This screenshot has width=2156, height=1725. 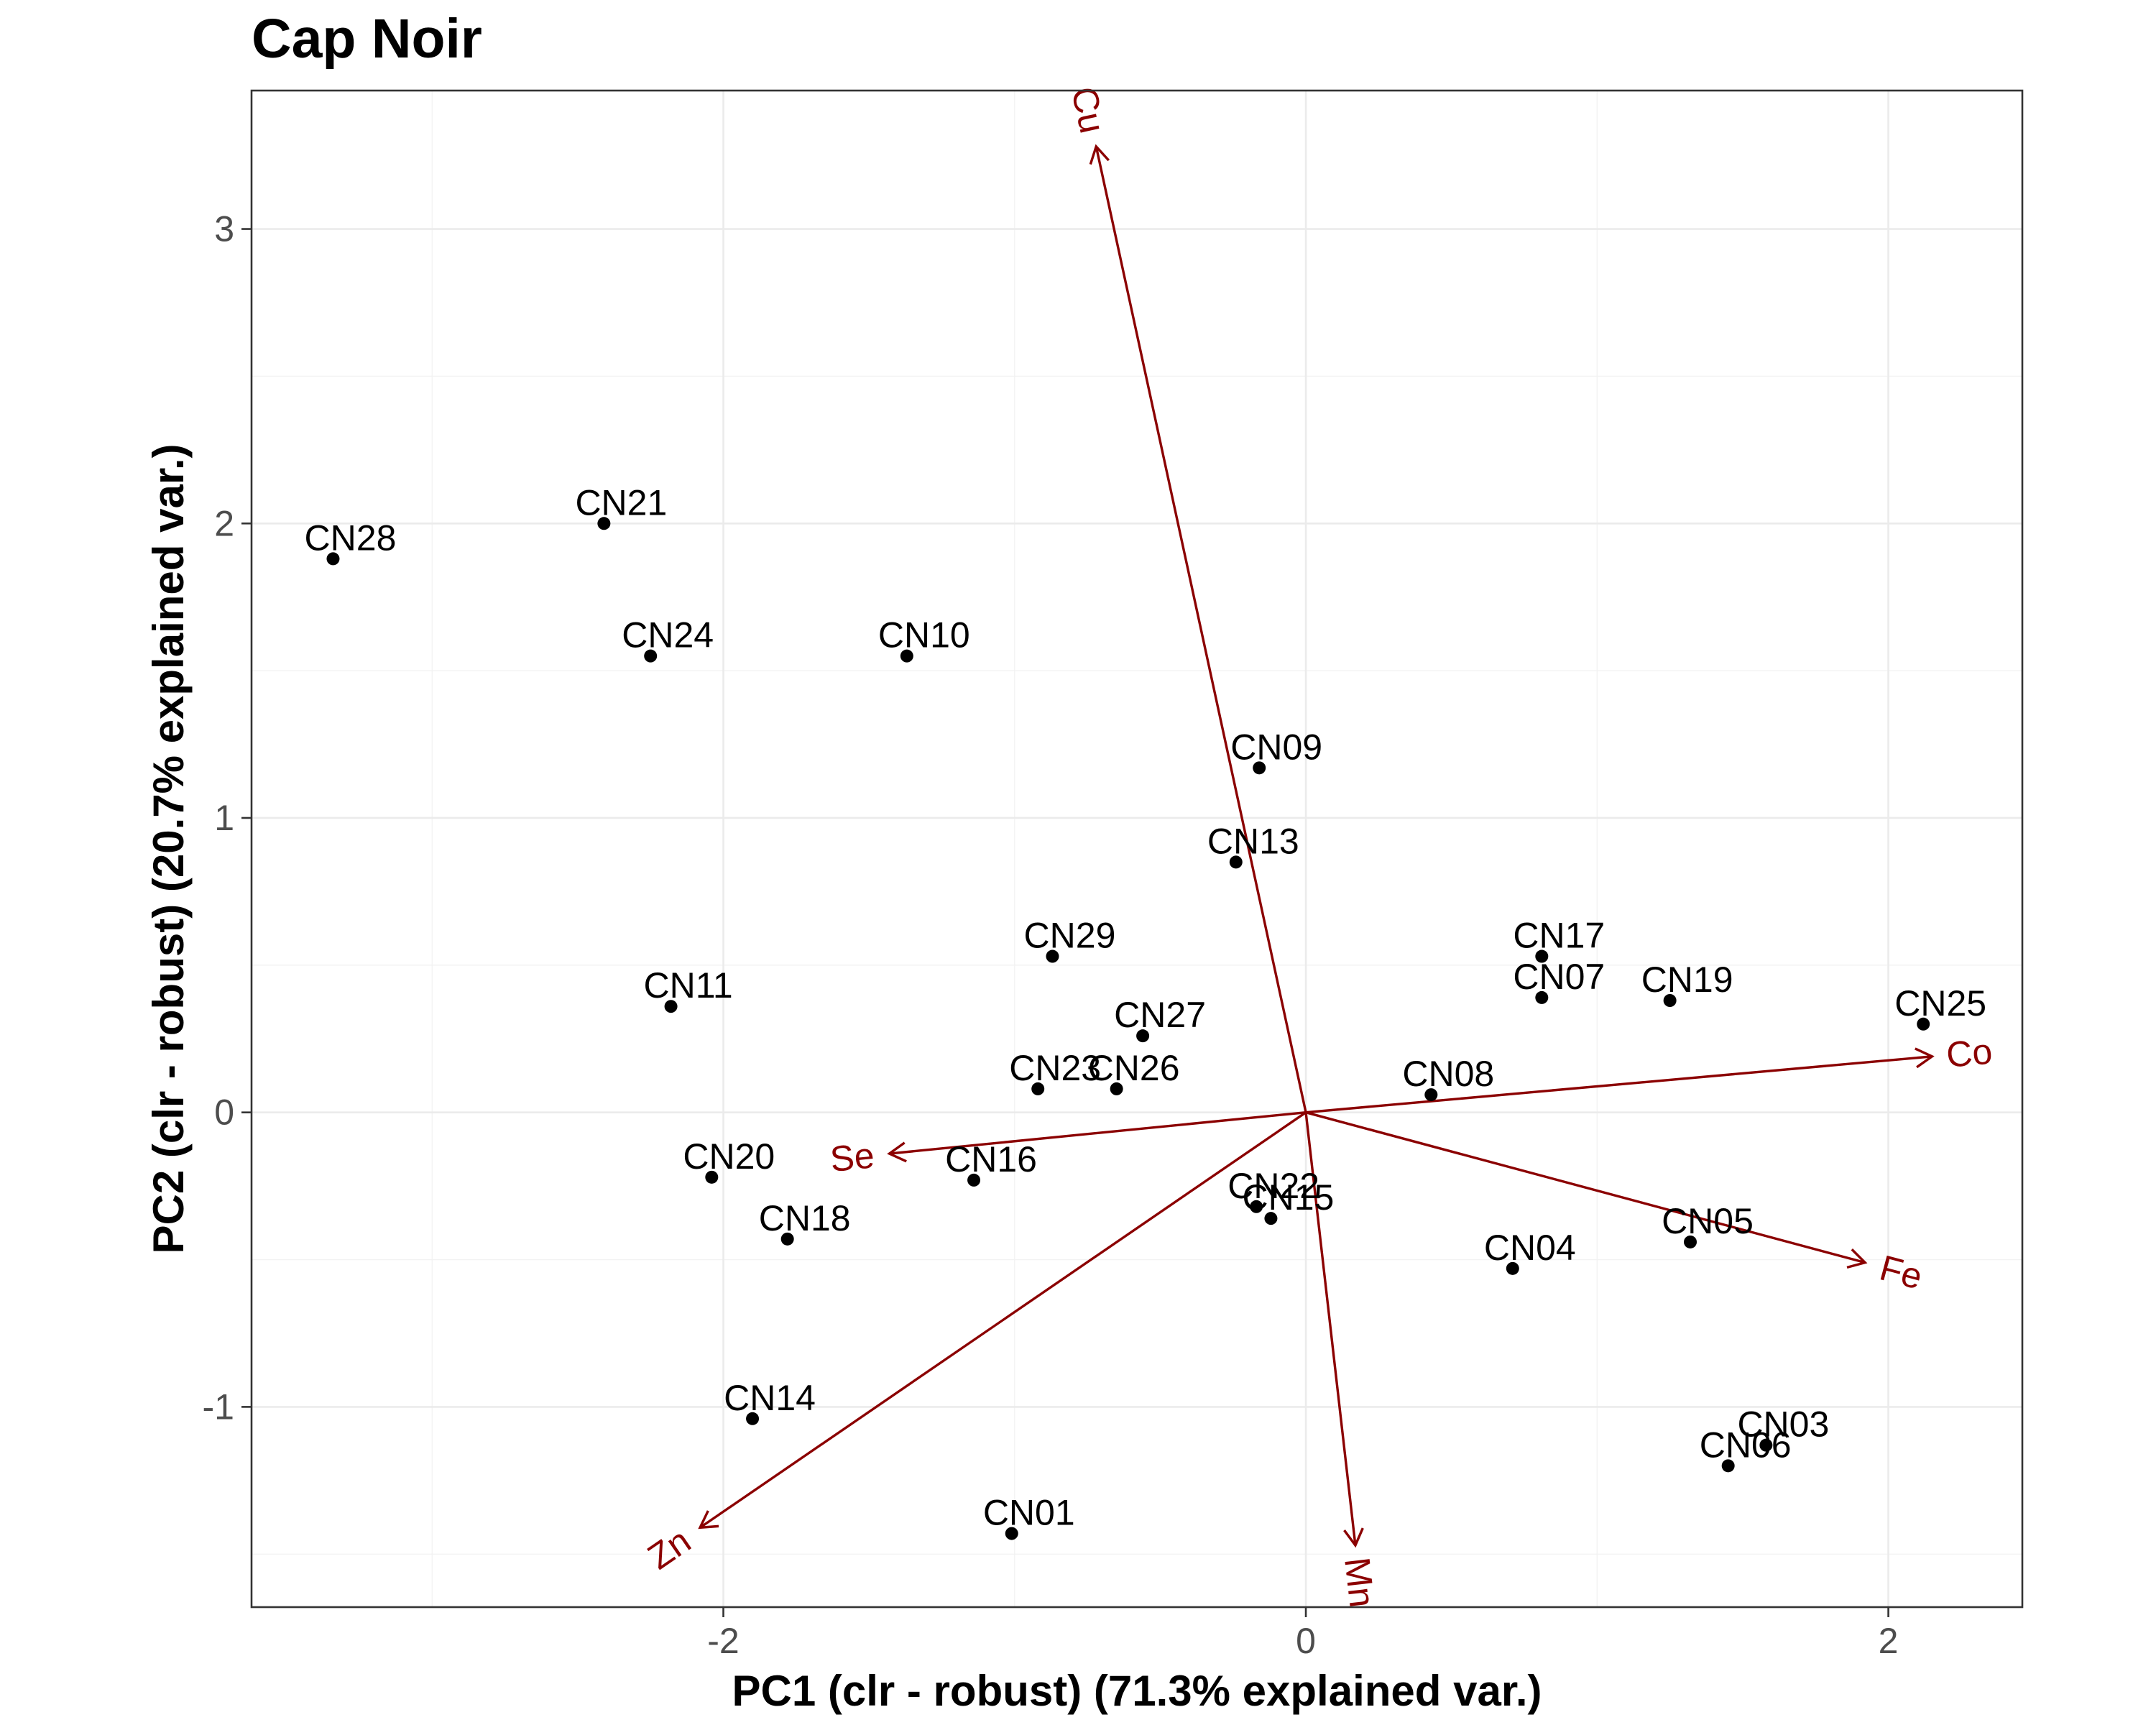 What do you see at coordinates (1306, 1641) in the screenshot?
I see `x-tick-label: 0` at bounding box center [1306, 1641].